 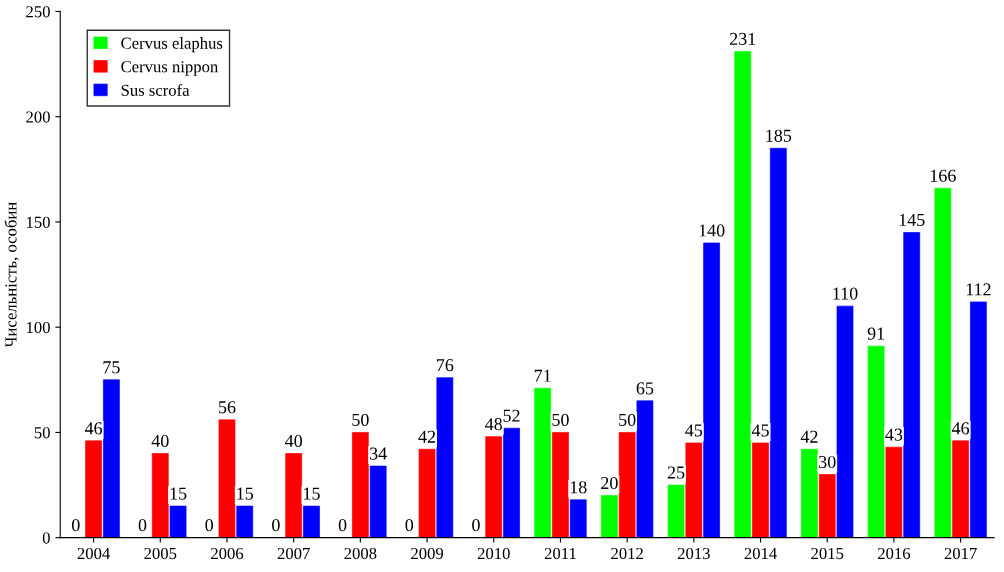 What do you see at coordinates (93, 553) in the screenshot?
I see `x-tick-label: 2004` at bounding box center [93, 553].